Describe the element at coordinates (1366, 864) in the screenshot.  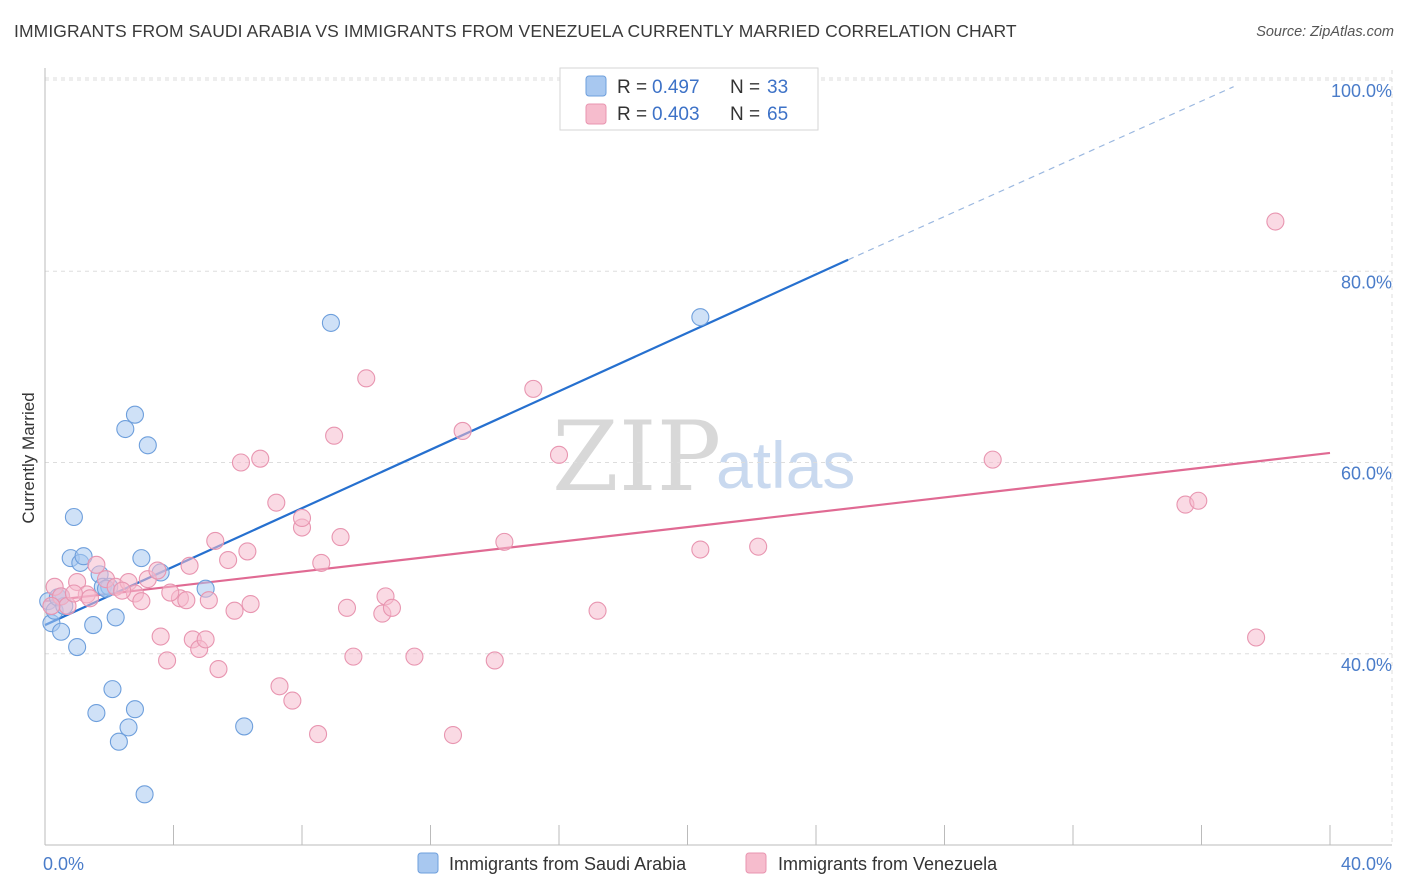
I see `x-tick-label: 40.0%` at that location.